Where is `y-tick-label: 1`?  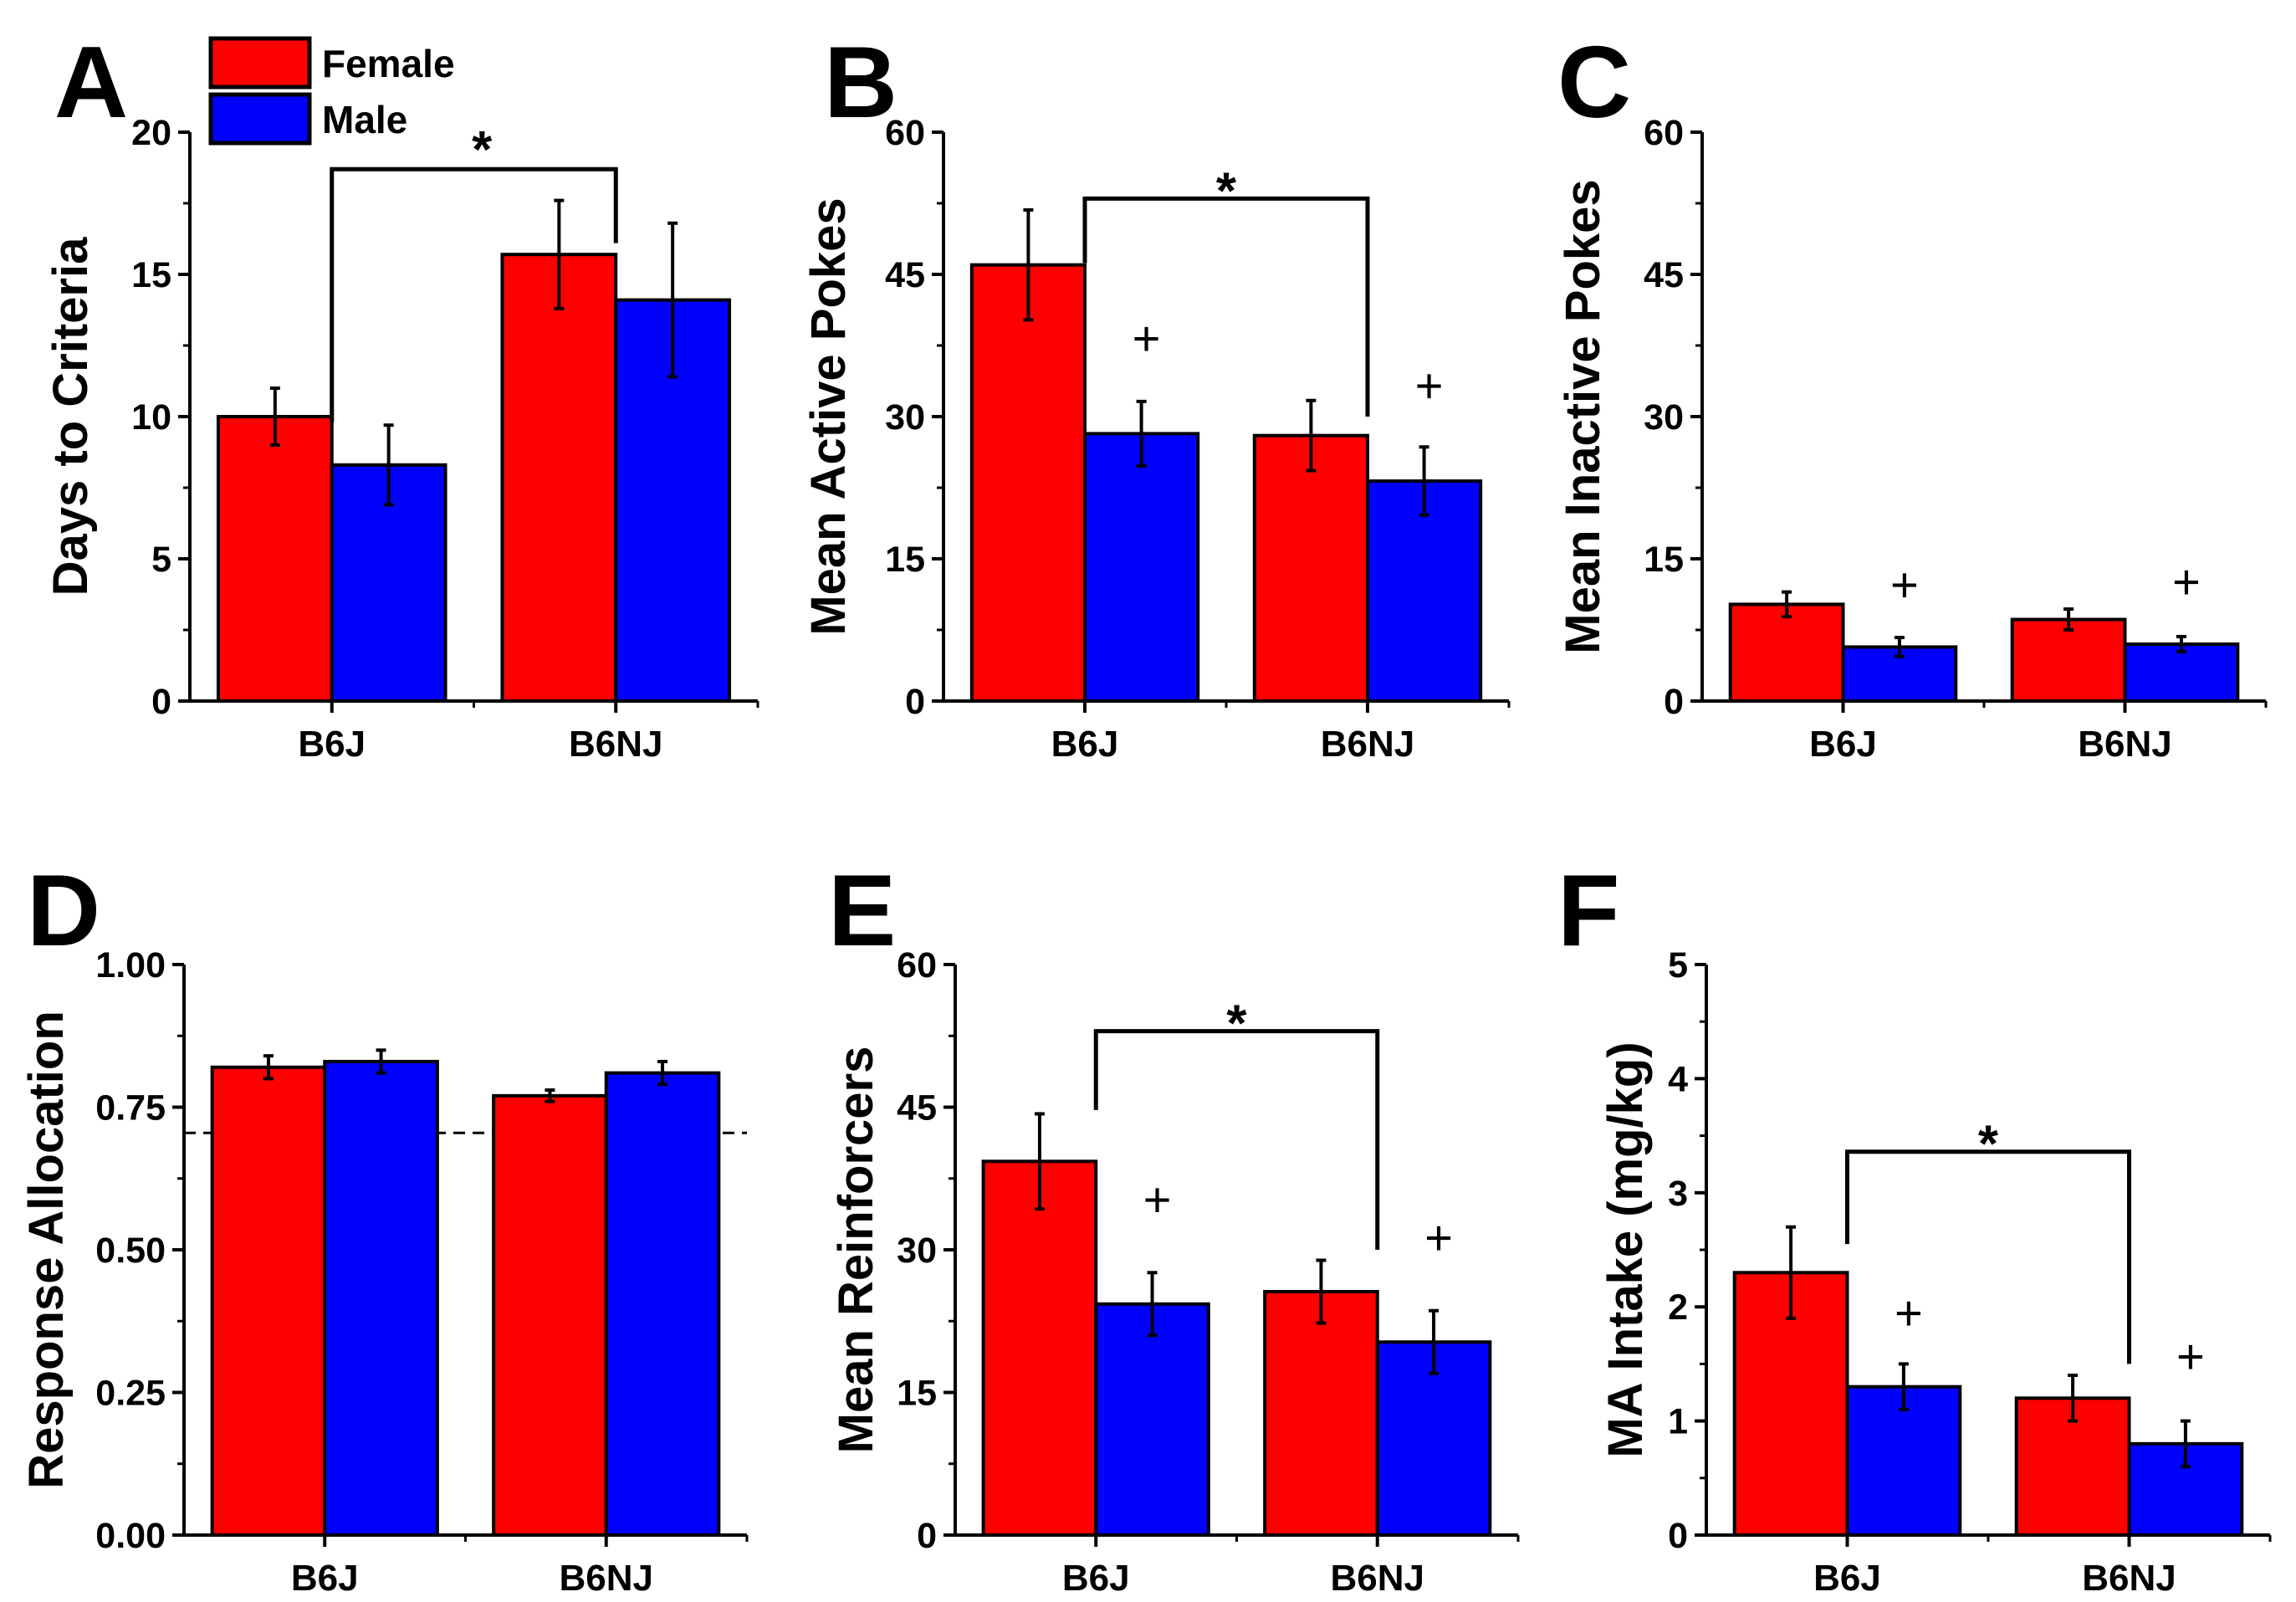 y-tick-label: 1 is located at coordinates (1678, 1422).